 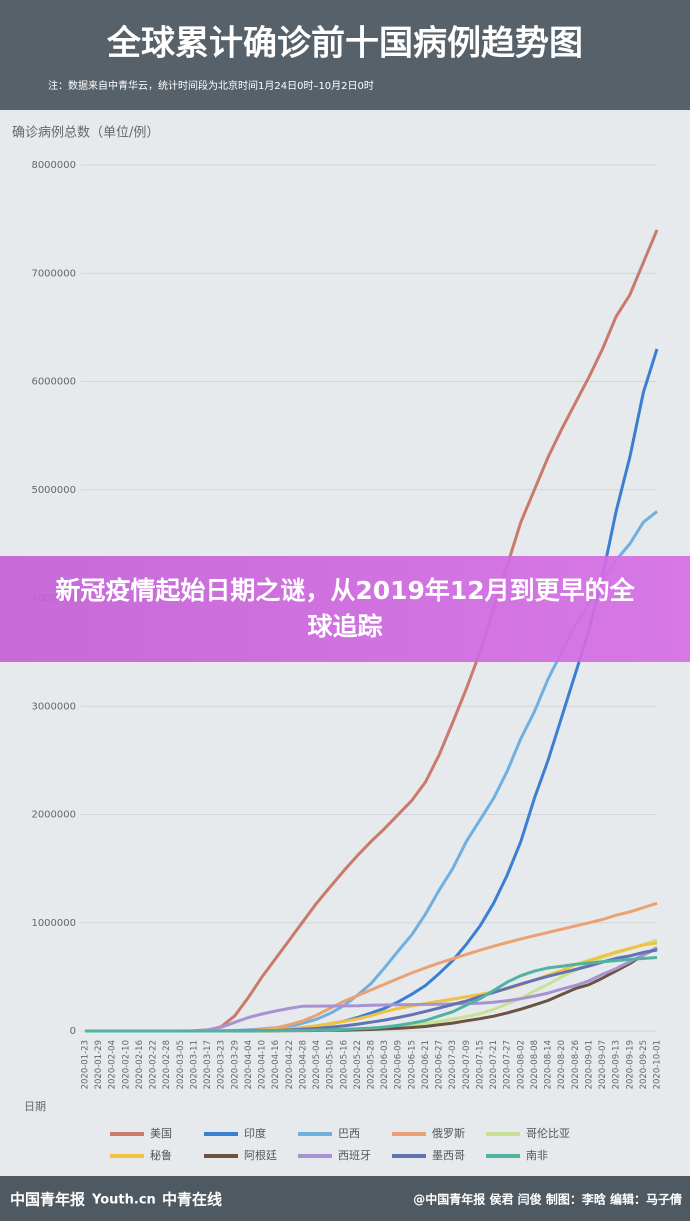 What do you see at coordinates (35, 1106) in the screenshot?
I see `x-axis-label: 日期` at bounding box center [35, 1106].